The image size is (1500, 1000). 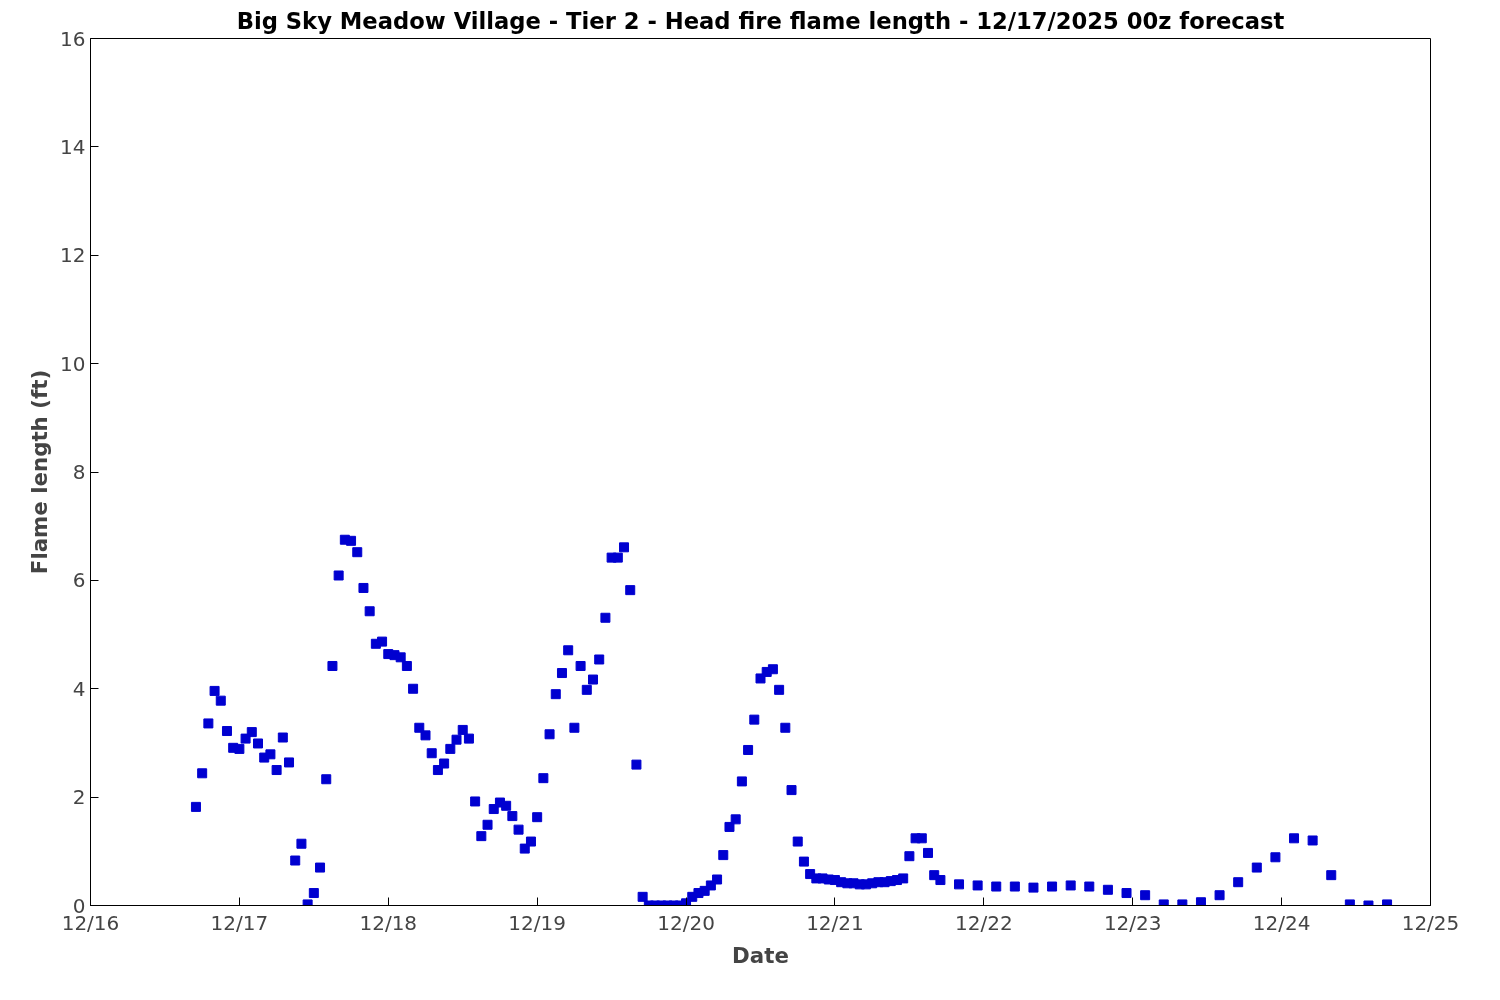 I want to click on y-tick-label: 4, so click(x=79, y=688).